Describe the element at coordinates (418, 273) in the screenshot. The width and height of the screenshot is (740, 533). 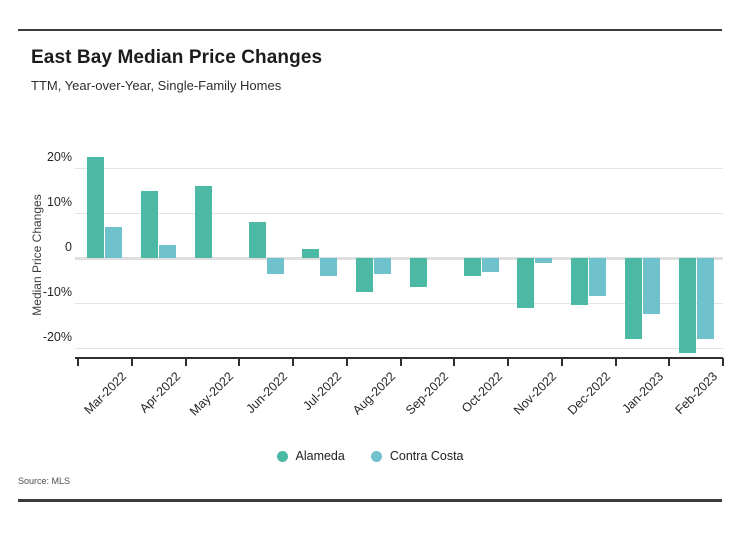
I see `bar-alameda-sep-2022` at that location.